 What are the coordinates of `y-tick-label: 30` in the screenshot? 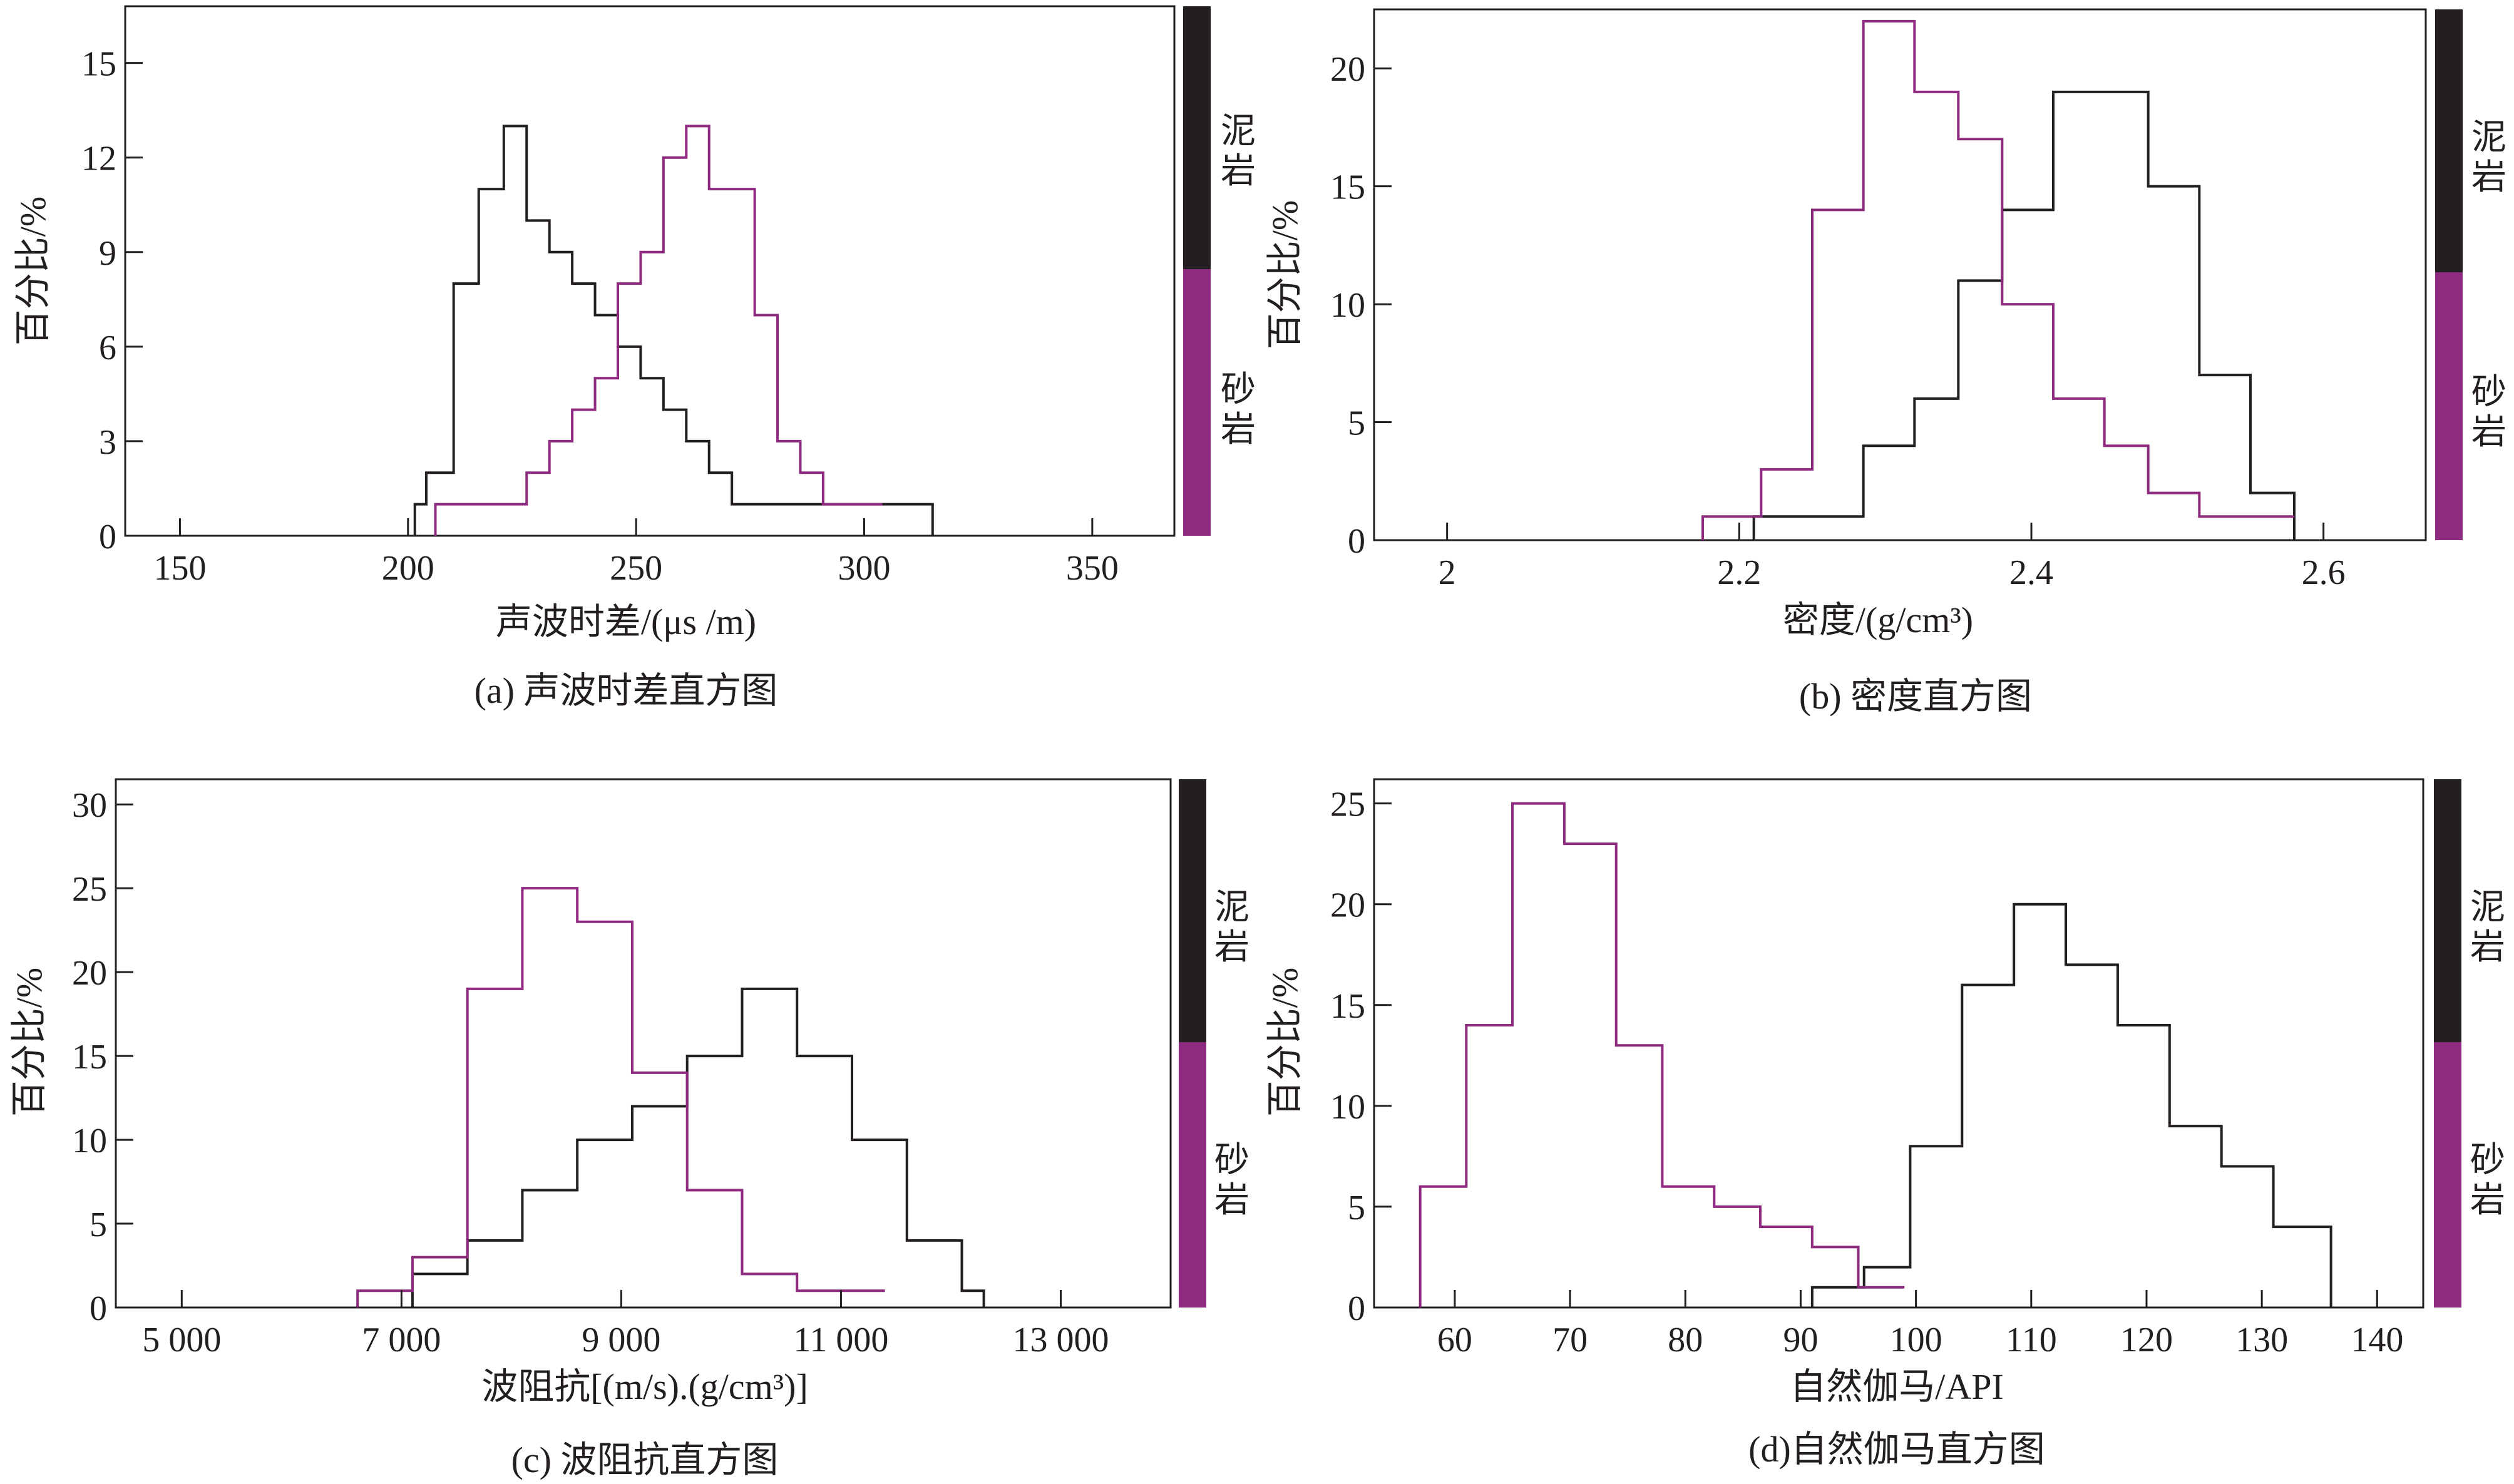 It's located at (89, 805).